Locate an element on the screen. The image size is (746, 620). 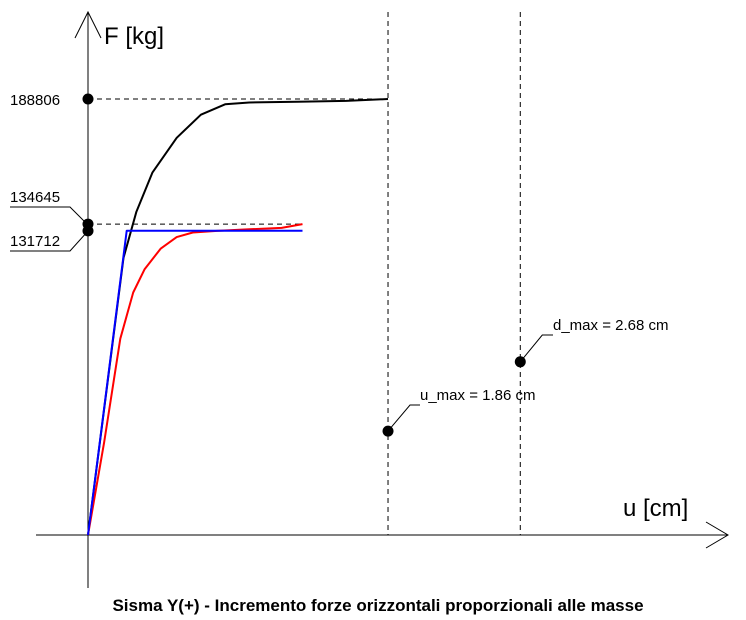
y-tick-label-1: 134645 is located at coordinates (35, 197).